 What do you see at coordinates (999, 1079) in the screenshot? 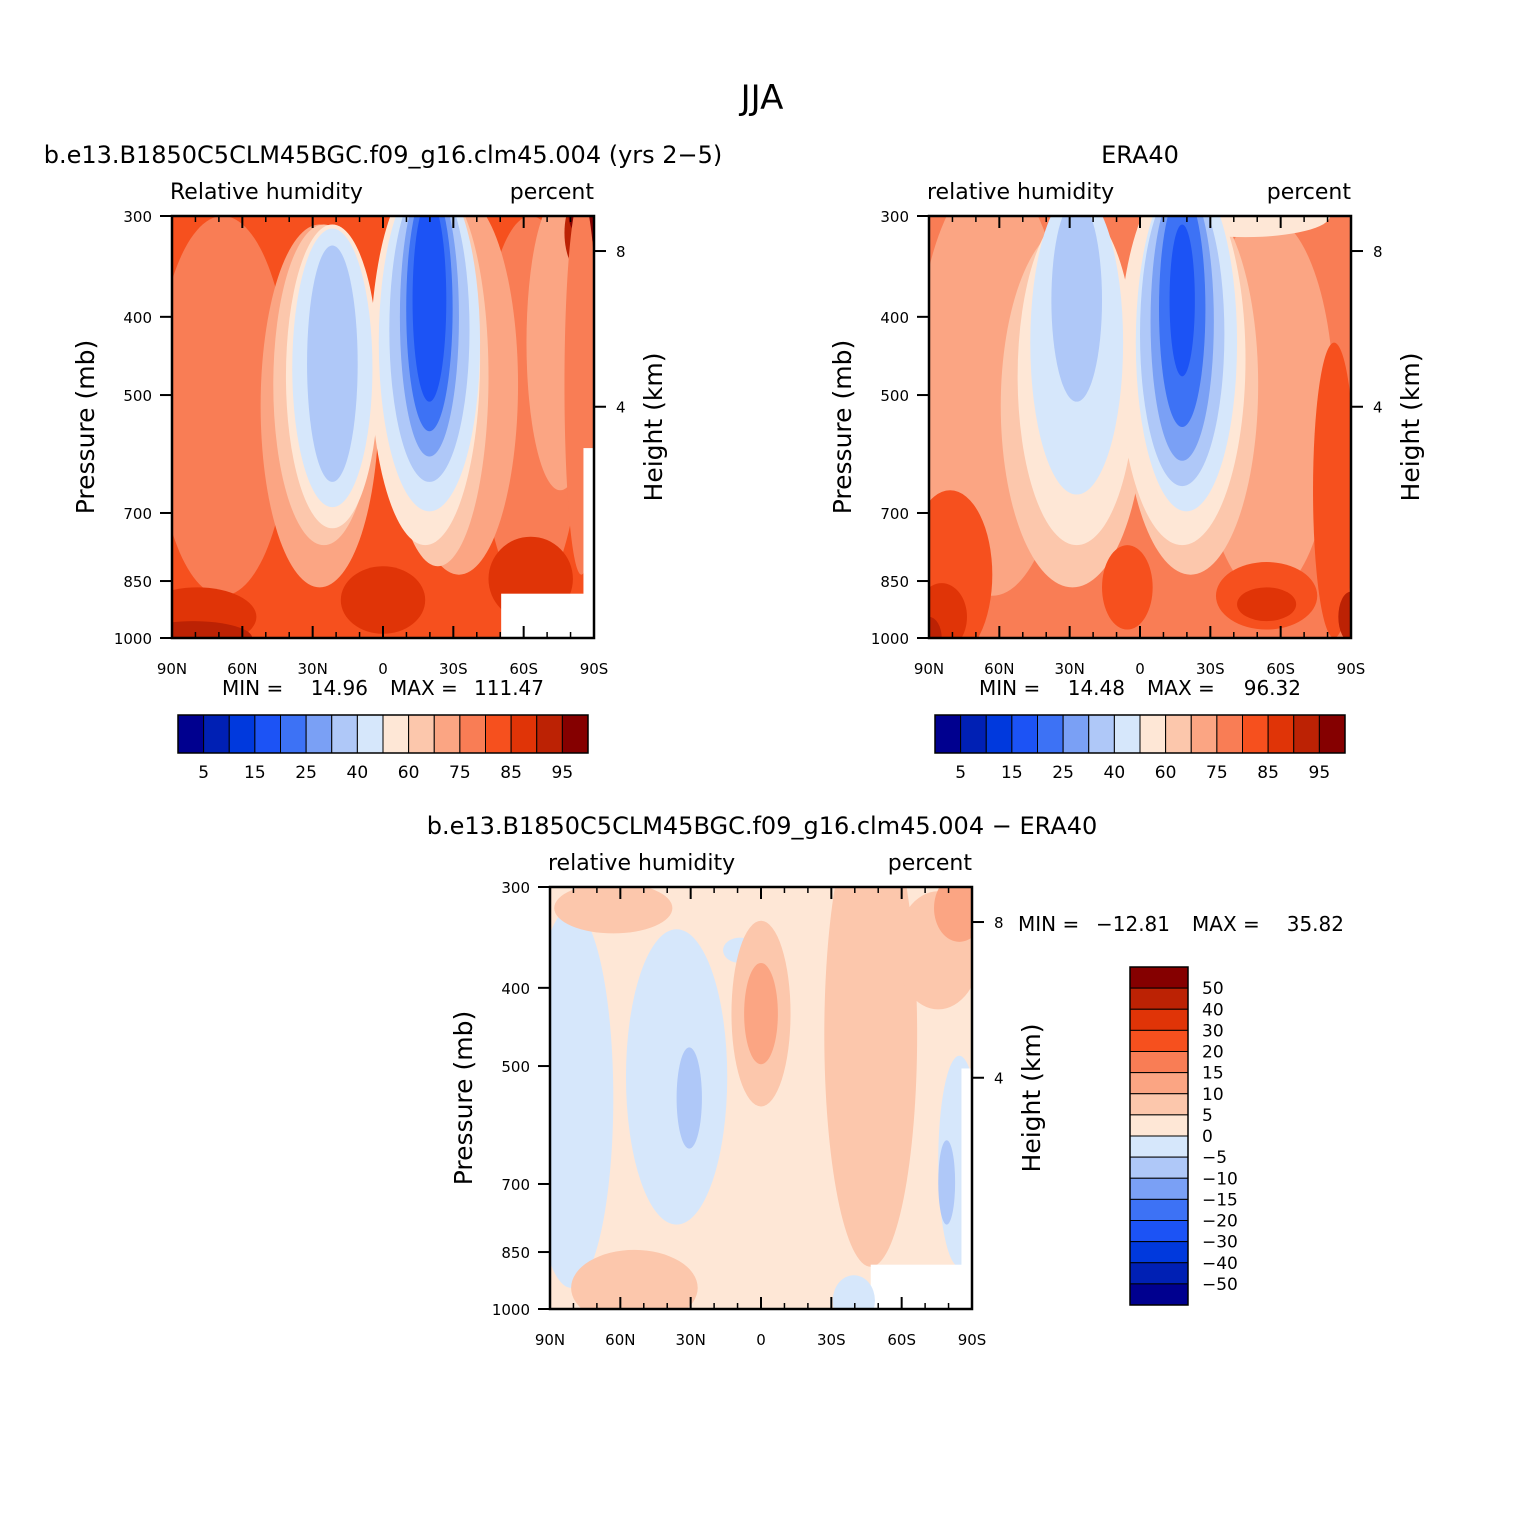
I see `y2-tick-label: 4` at bounding box center [999, 1079].